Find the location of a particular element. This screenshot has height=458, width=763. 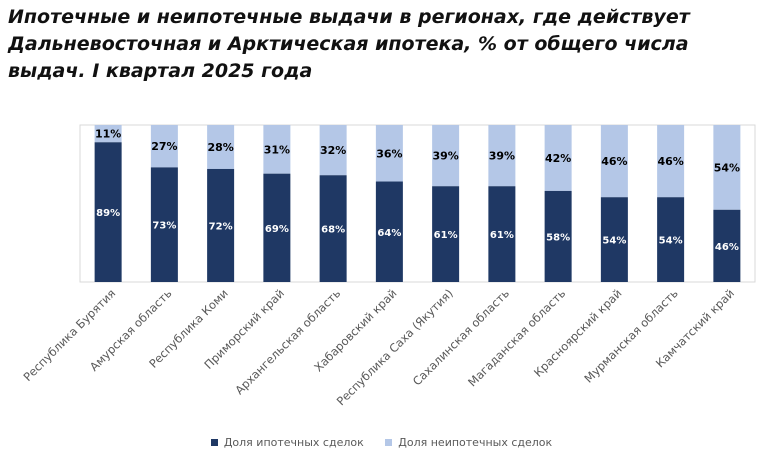

data-label-mortgage: 72% is located at coordinates (221, 226).